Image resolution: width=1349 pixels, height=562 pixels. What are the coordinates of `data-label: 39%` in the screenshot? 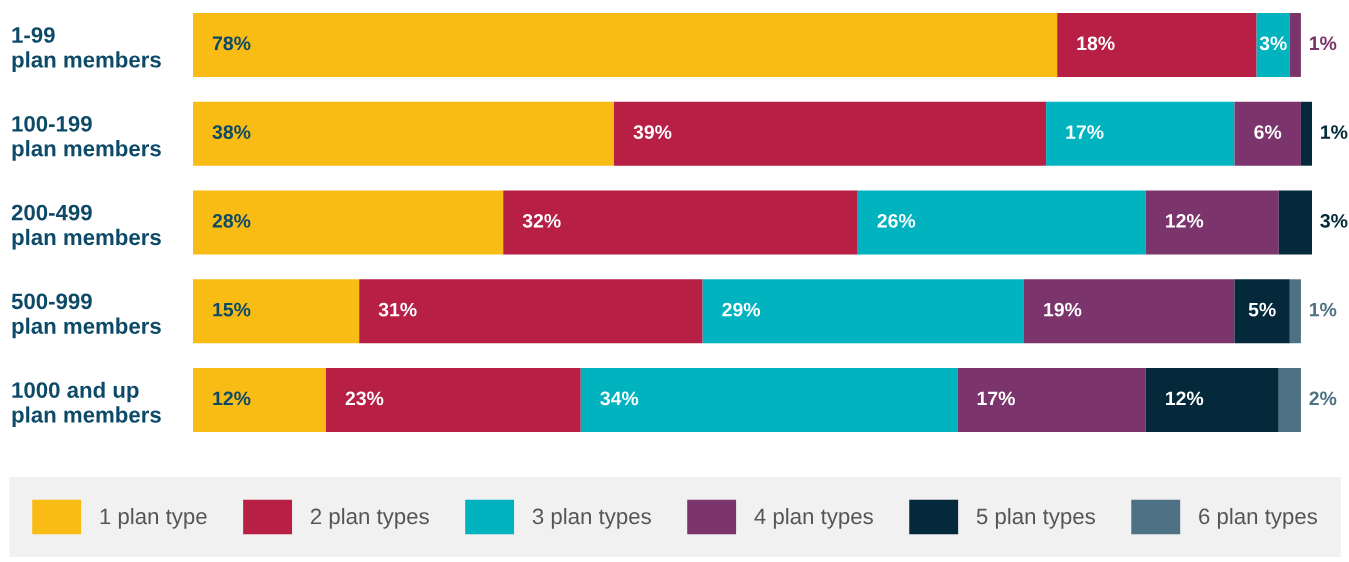 It's located at (652, 132).